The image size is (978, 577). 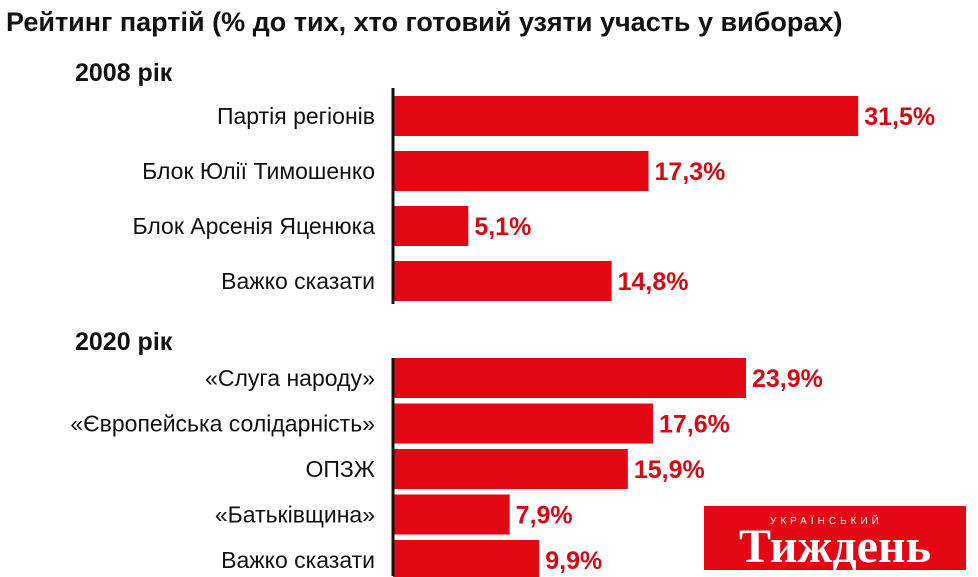 What do you see at coordinates (899, 117) in the screenshot?
I see `value-label: 31,5%` at bounding box center [899, 117].